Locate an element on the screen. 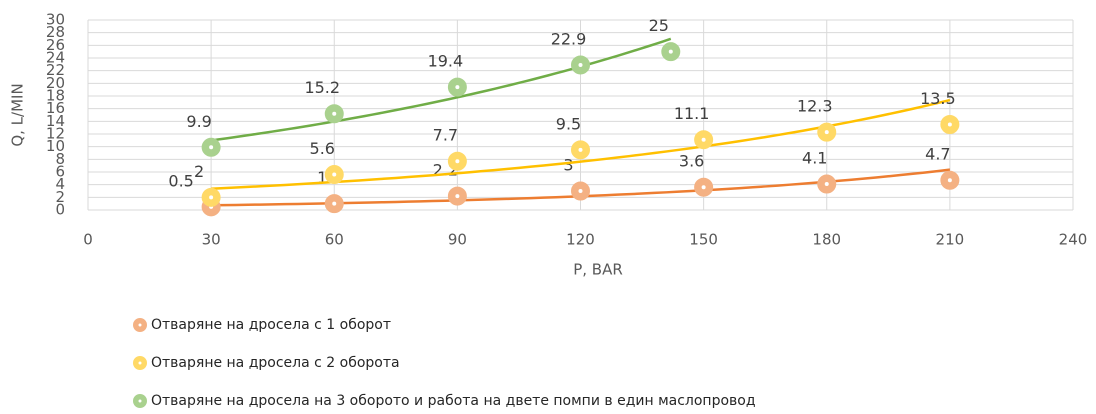  y-tick-label: 14 is located at coordinates (55, 121).